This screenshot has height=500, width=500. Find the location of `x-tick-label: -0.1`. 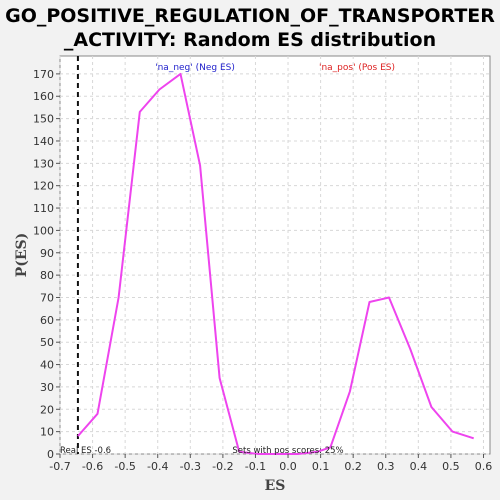

x-tick-label: -0.1 is located at coordinates (255, 466).